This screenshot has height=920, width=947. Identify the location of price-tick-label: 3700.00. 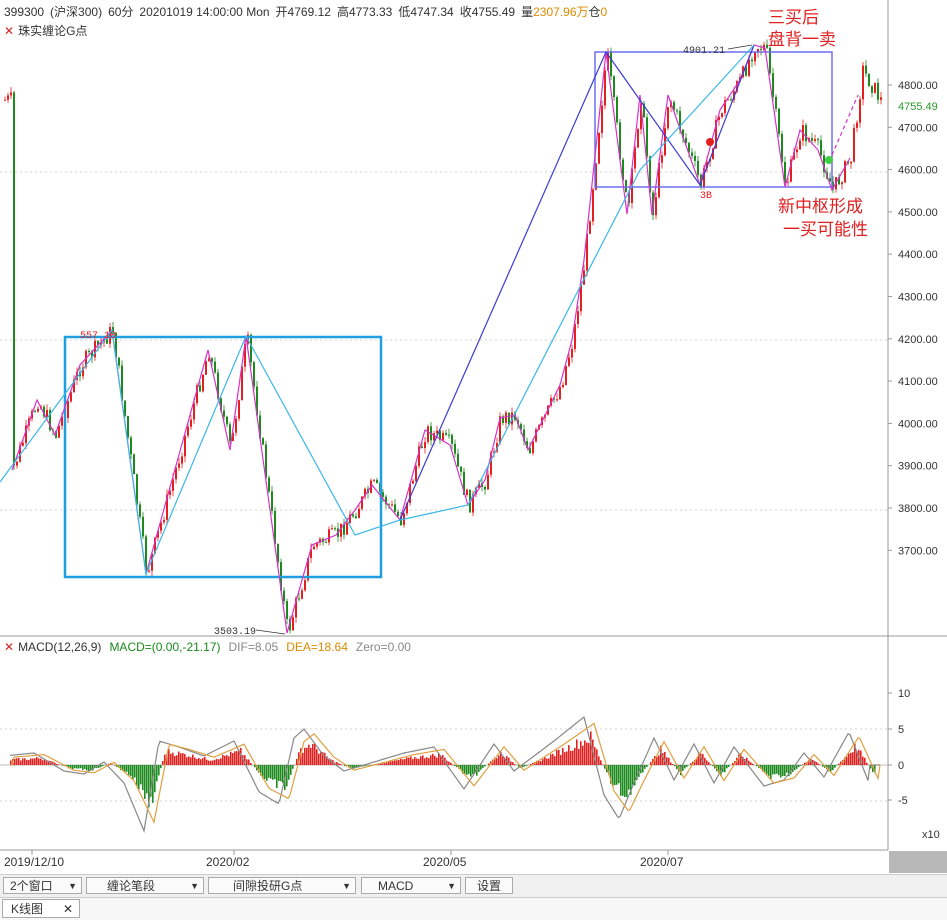
(918, 551).